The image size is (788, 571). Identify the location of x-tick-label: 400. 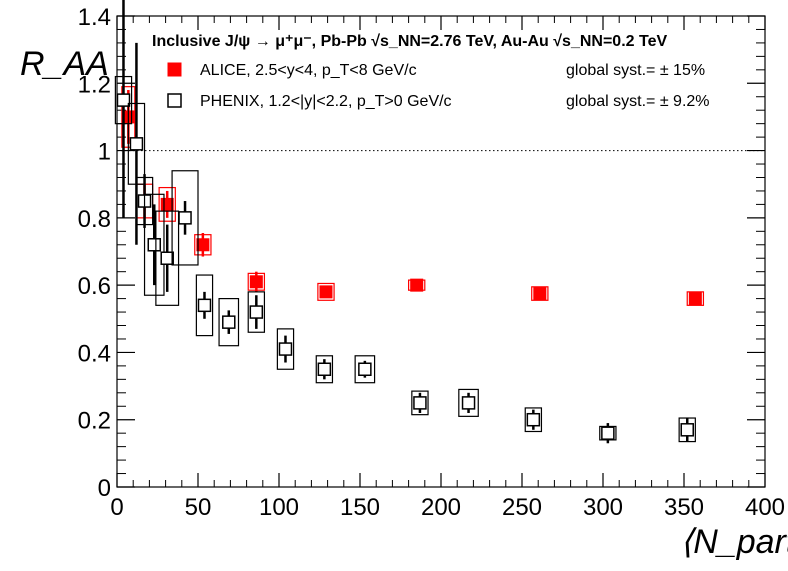
(765, 507).